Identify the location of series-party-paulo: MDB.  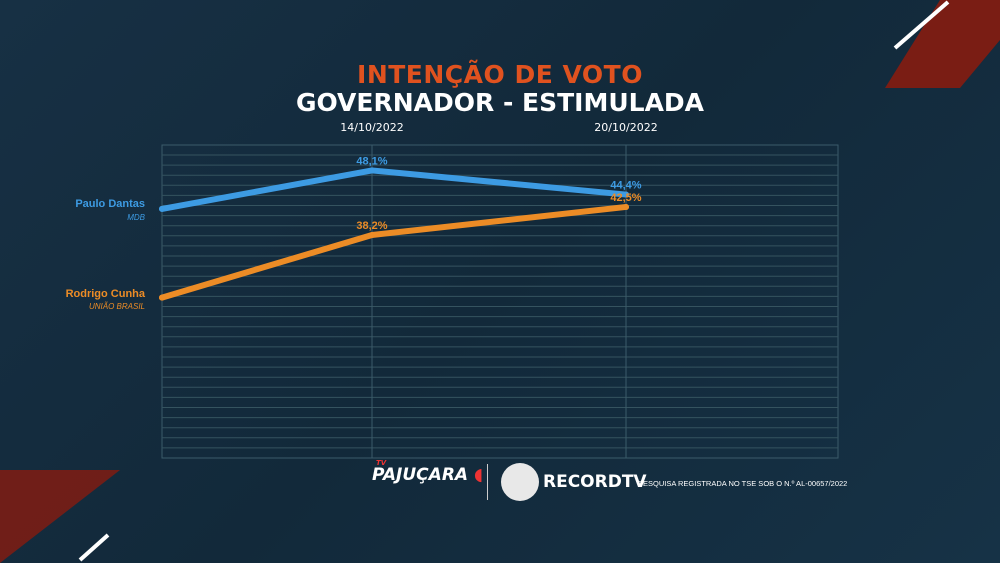
(136, 217).